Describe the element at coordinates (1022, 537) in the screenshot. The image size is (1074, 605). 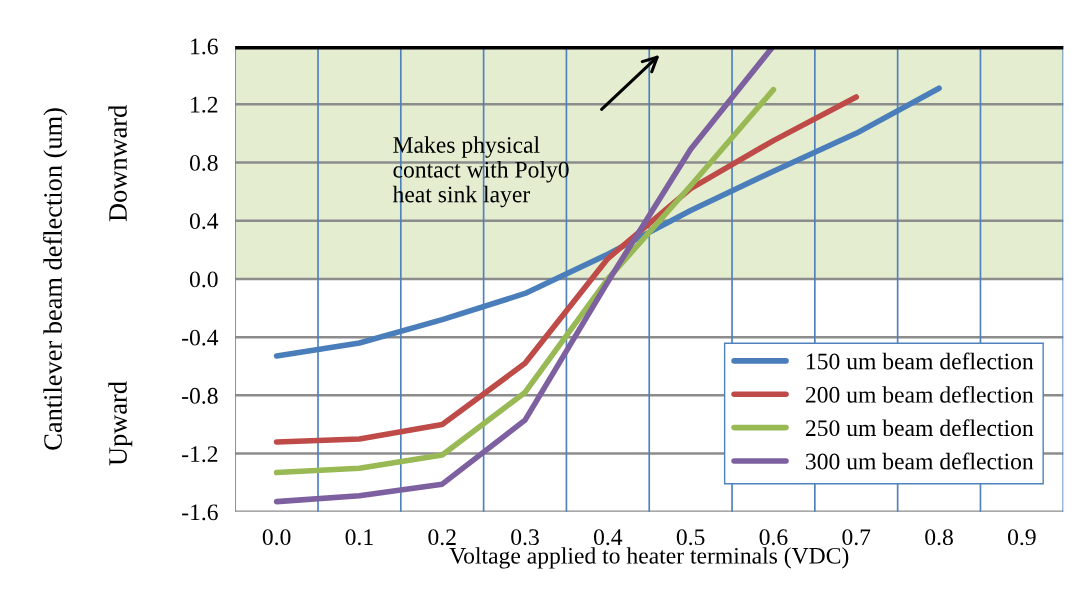
I see `x-tick-label: 0.9` at that location.